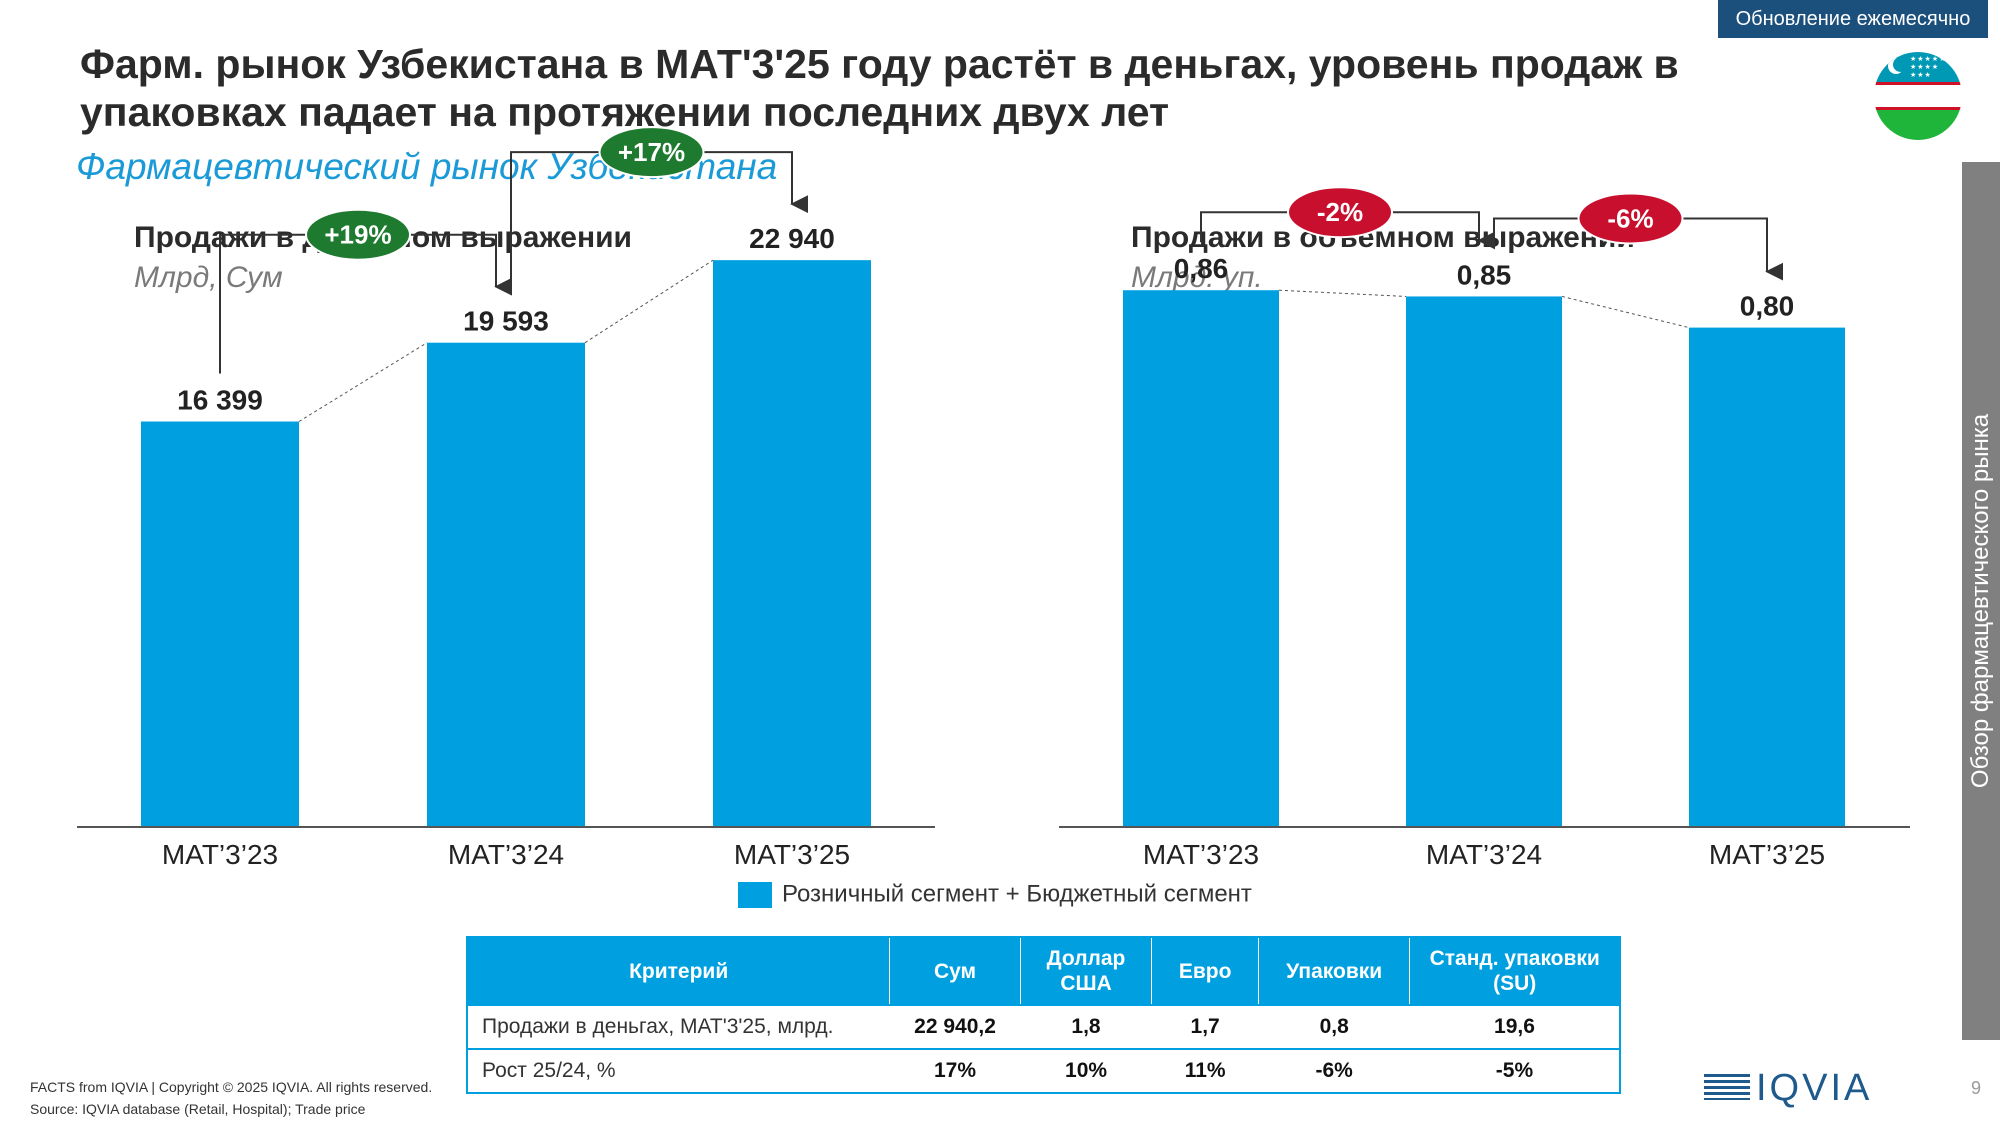 This screenshot has height=1125, width=2000. Describe the element at coordinates (208, 277) in the screenshot. I see `chart-value-unit: Млрд, Сум` at that location.